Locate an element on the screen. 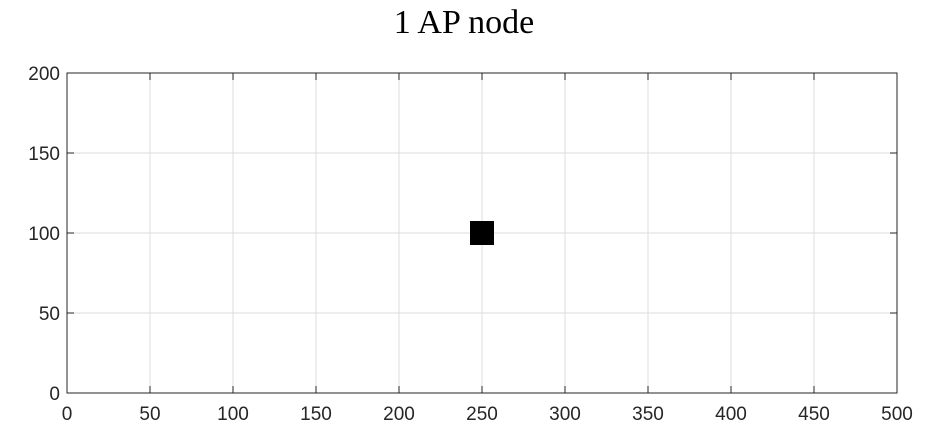  x-tick-label-100: 100 is located at coordinates (233, 414).